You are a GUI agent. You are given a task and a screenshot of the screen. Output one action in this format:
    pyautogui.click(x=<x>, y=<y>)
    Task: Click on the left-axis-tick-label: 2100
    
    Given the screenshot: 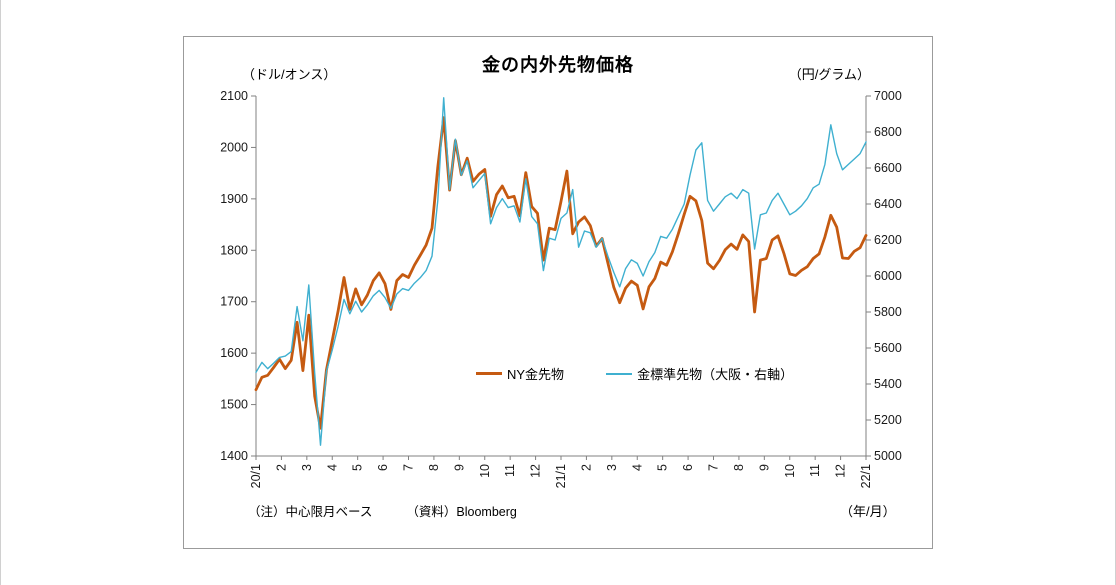 What is the action you would take?
    pyautogui.click(x=234, y=96)
    